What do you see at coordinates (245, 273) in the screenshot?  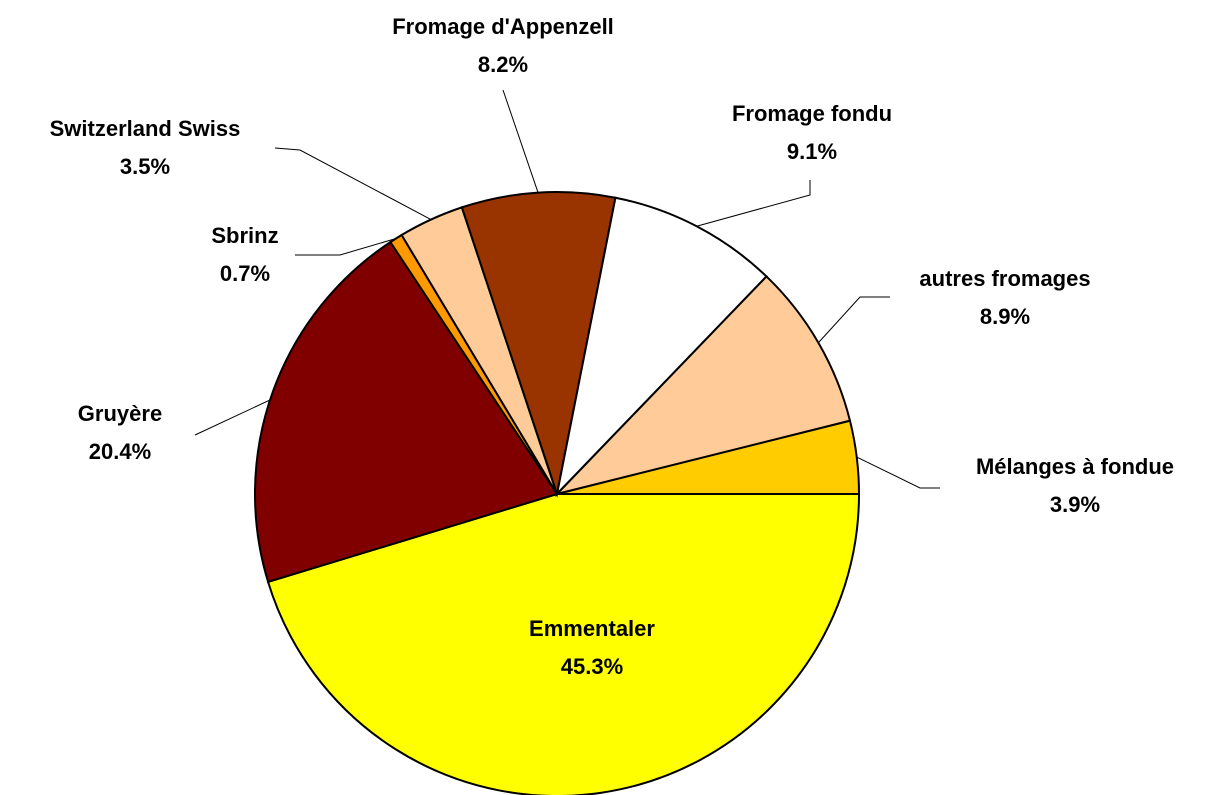 I see `slice-value-label: 0.7%` at bounding box center [245, 273].